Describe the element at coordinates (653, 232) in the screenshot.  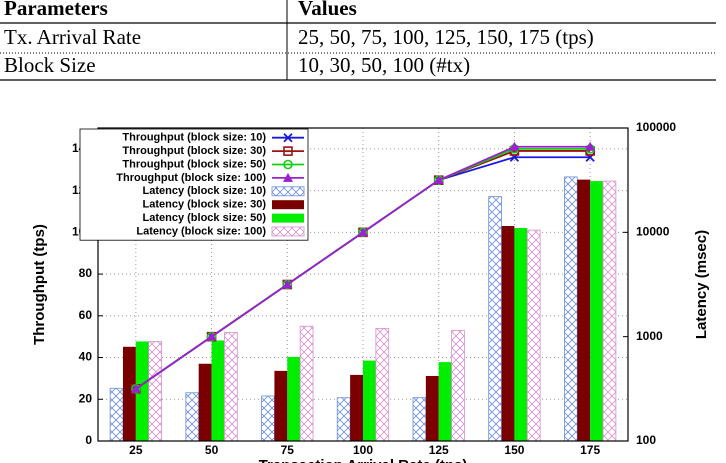
I see `y2-tick-label: 10000` at that location.